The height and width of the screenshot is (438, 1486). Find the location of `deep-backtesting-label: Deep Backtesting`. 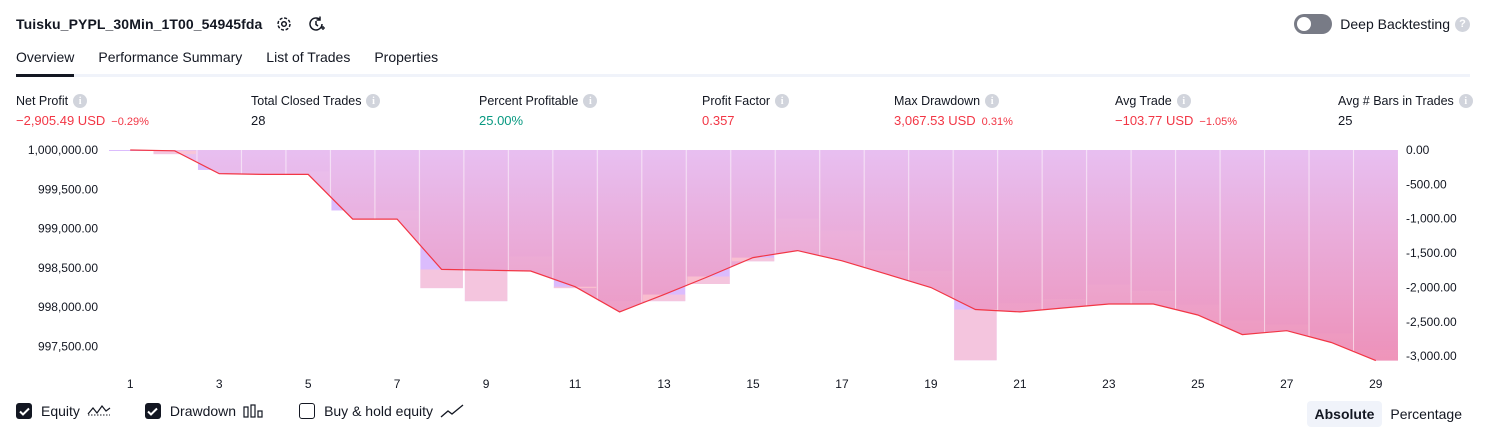

deep-backtesting-label: Deep Backtesting is located at coordinates (1395, 24).